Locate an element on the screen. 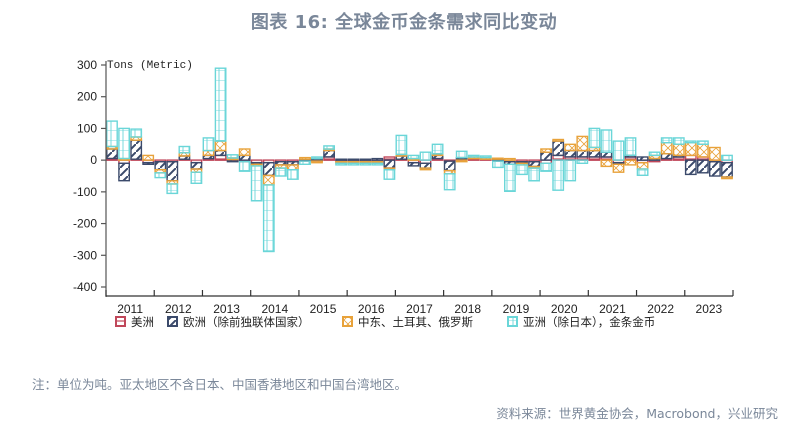 The width and height of the screenshot is (808, 436). legend-label: 欧洲（除前独联体国家） is located at coordinates (246, 322).